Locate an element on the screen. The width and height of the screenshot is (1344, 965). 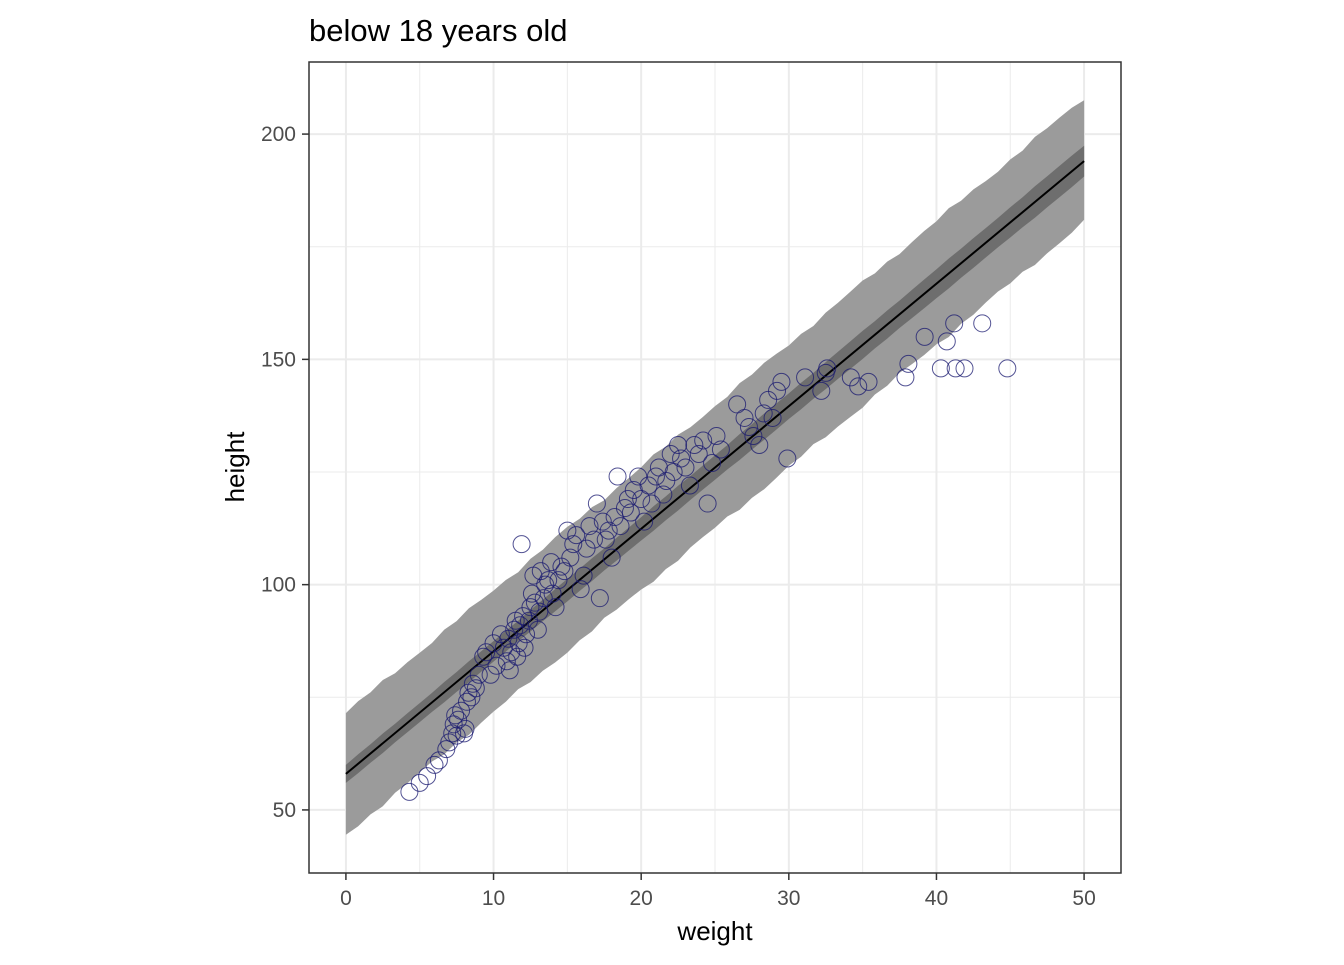
x-axis-title: weight is located at coordinates (714, 931).